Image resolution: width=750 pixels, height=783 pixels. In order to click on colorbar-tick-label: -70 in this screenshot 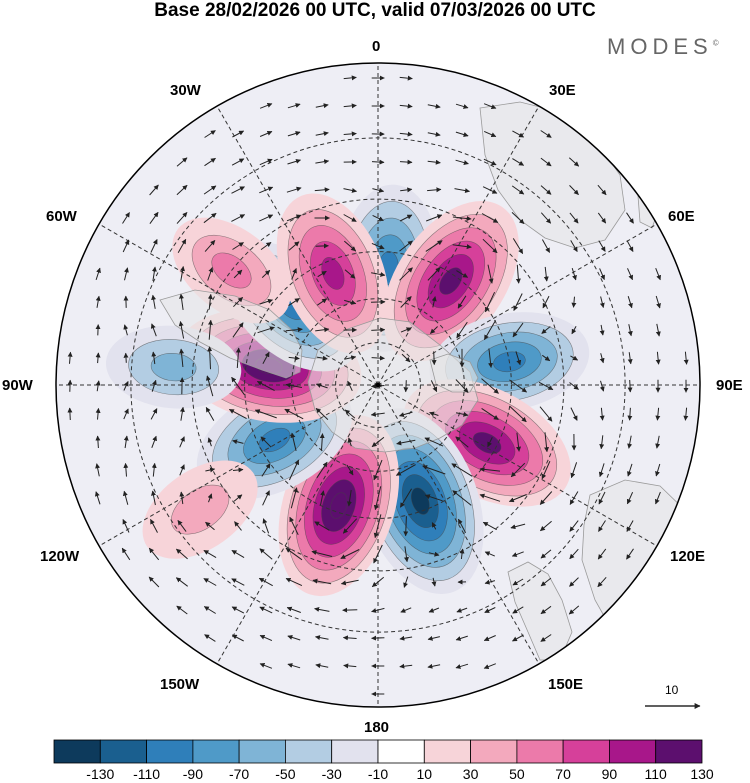, I will do `click(239, 774)`.